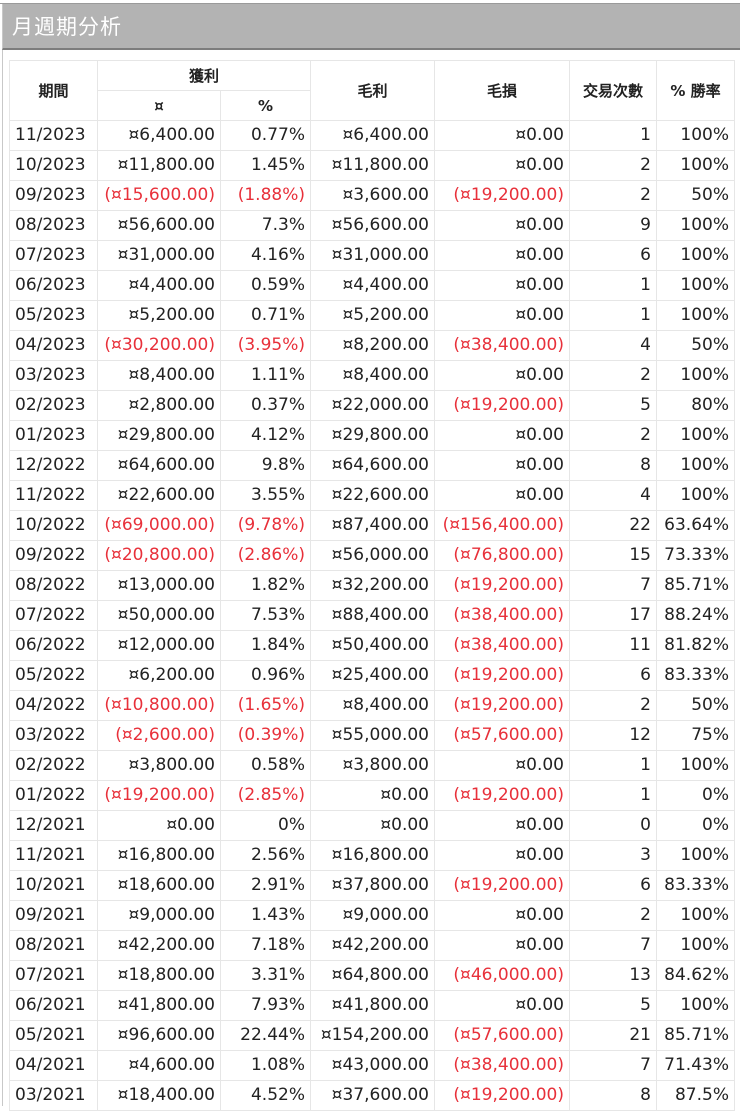 The height and width of the screenshot is (1111, 740). I want to click on profit-cell: ¤6,400.00, so click(159, 135).